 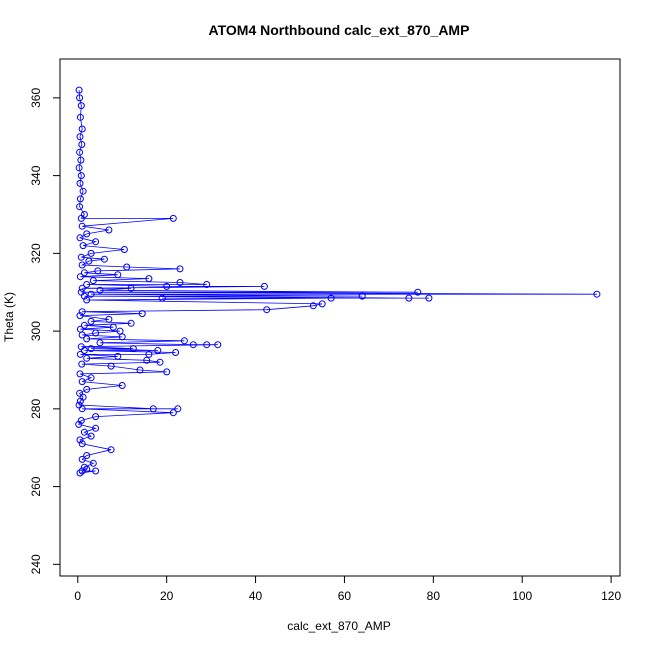 I want to click on y-tick-label: 300, so click(x=36, y=331).